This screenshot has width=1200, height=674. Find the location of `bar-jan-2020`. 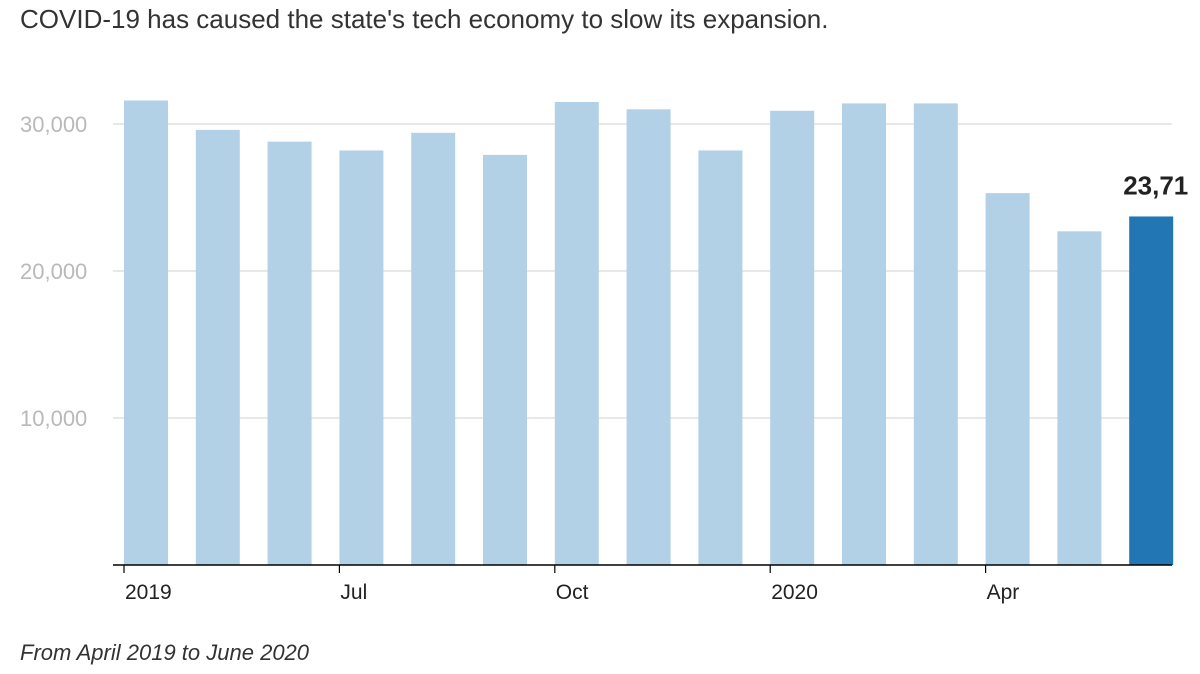

bar-jan-2020 is located at coordinates (792, 338).